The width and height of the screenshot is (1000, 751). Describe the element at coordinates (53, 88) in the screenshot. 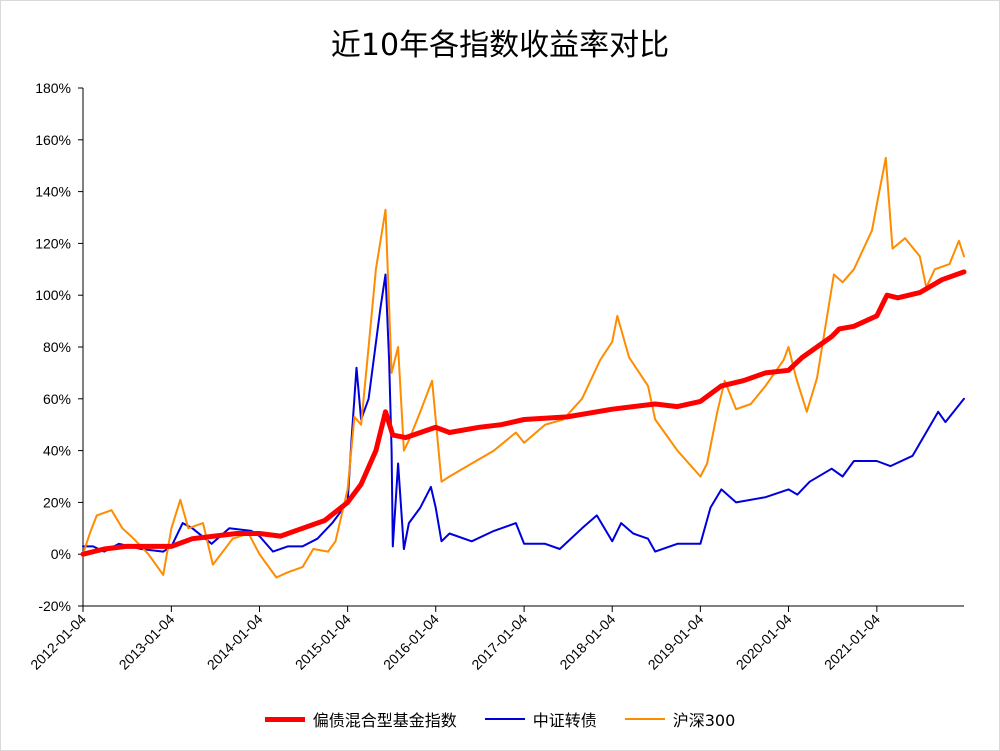

I see `y-tick-label: 180%` at that location.